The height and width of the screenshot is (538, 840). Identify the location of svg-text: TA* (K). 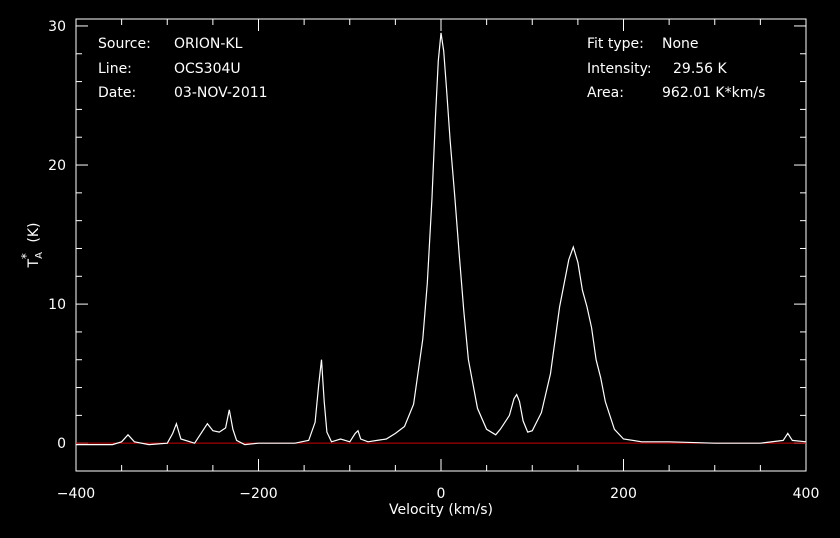
(32, 246).